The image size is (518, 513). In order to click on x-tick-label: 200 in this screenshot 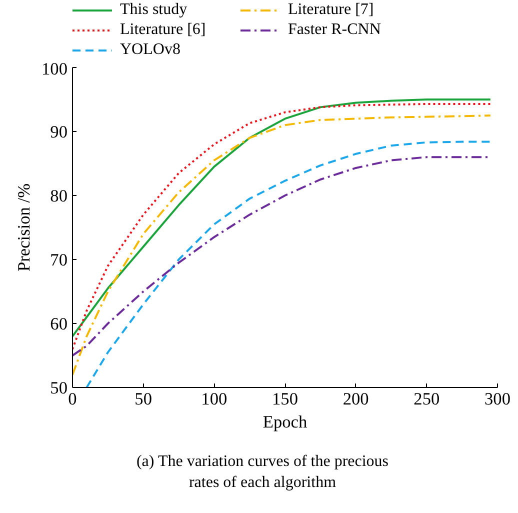, I will do `click(355, 399)`.